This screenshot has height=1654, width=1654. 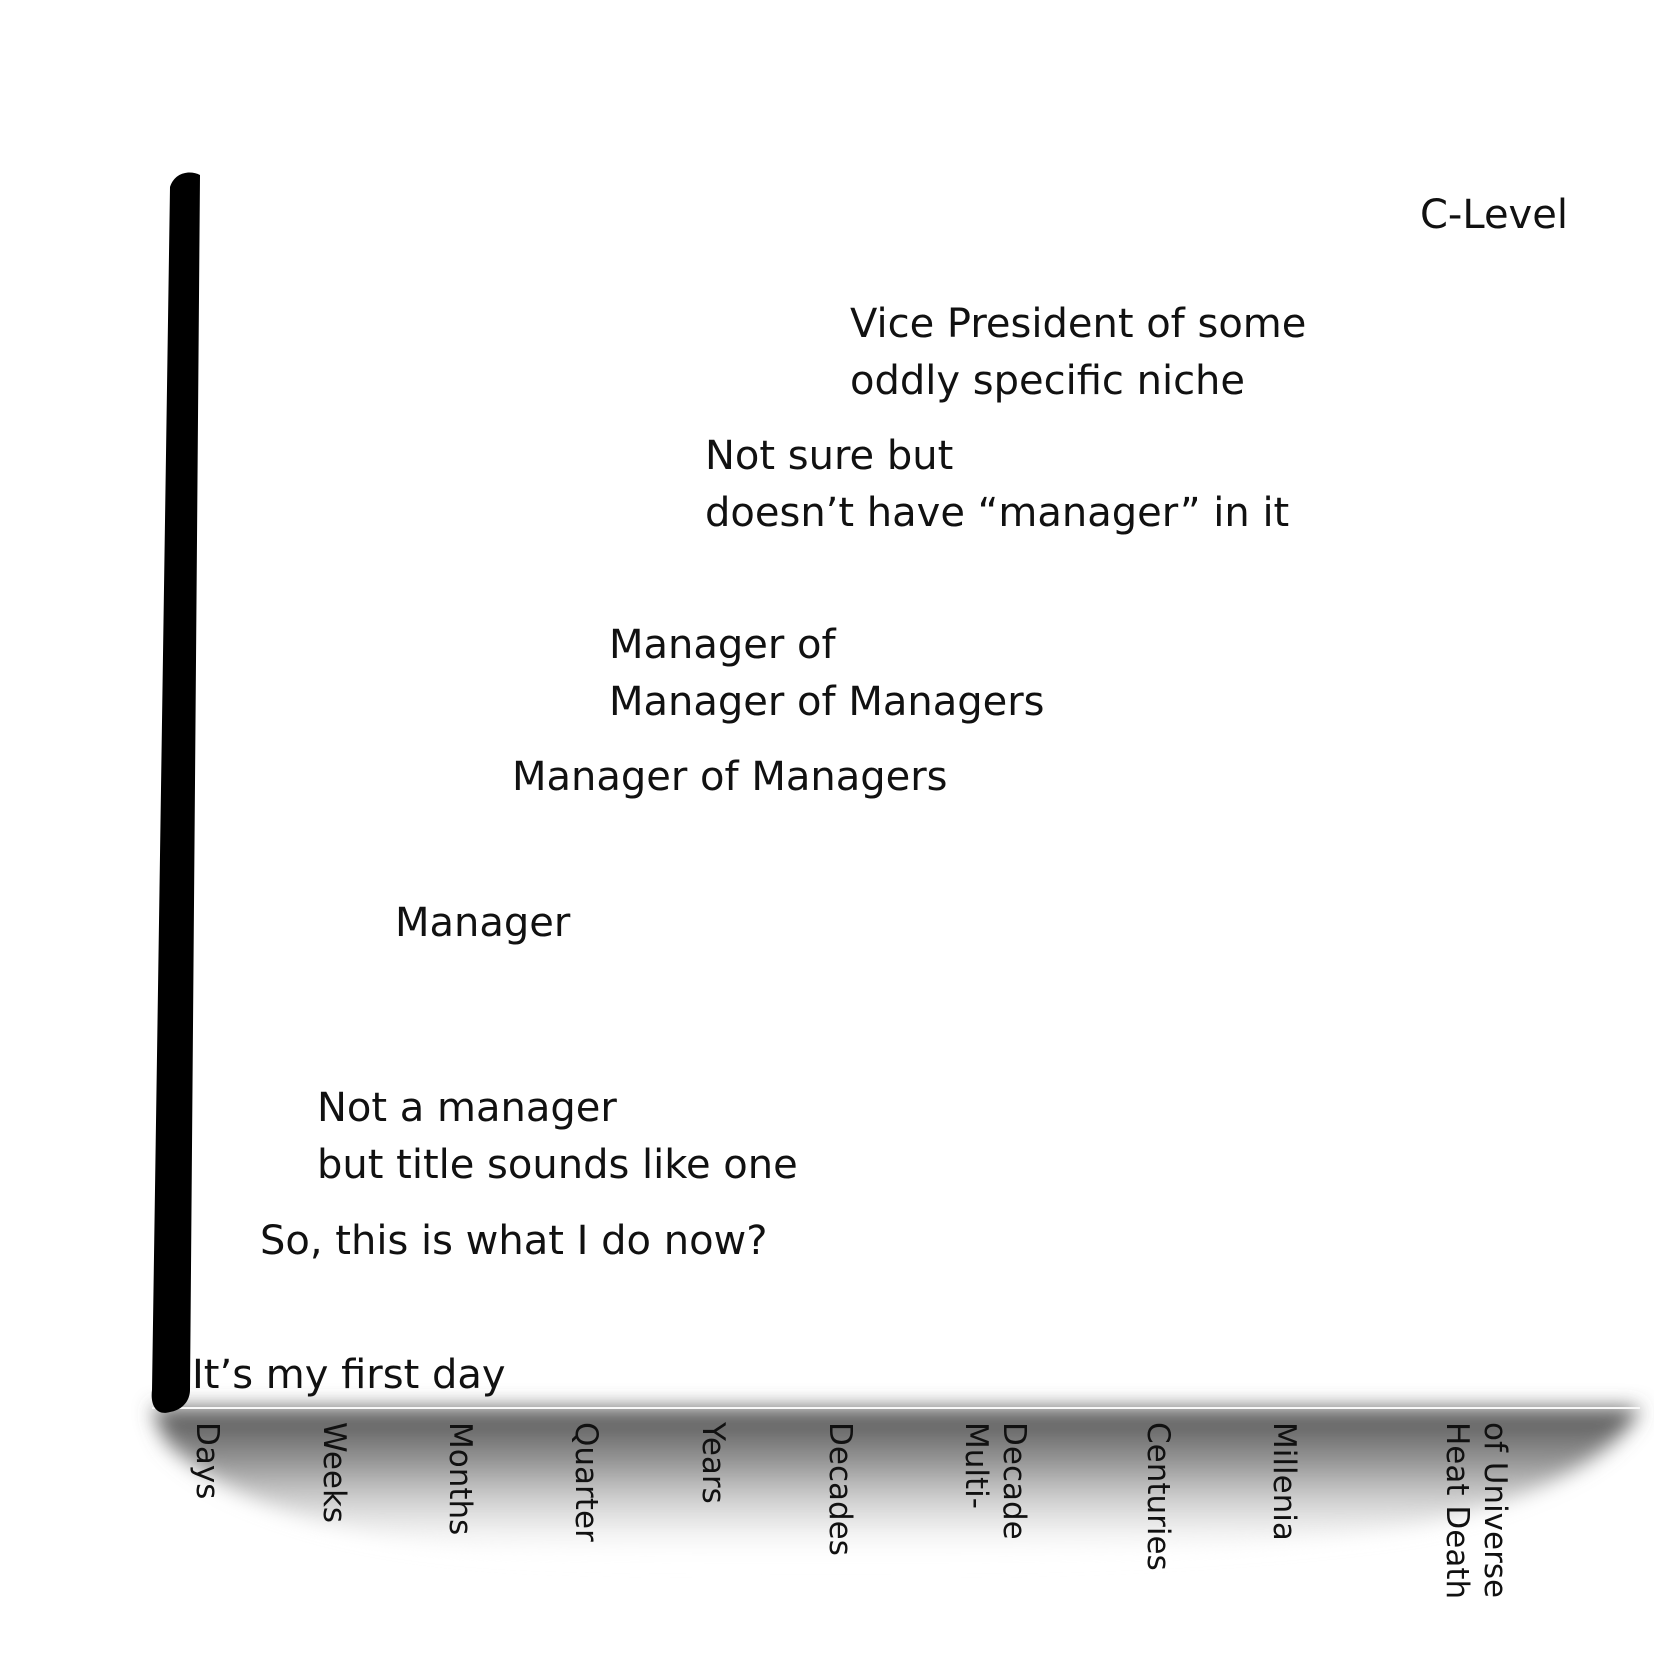 I want to click on x-tick-text: Millenia, so click(x=1284, y=1481).